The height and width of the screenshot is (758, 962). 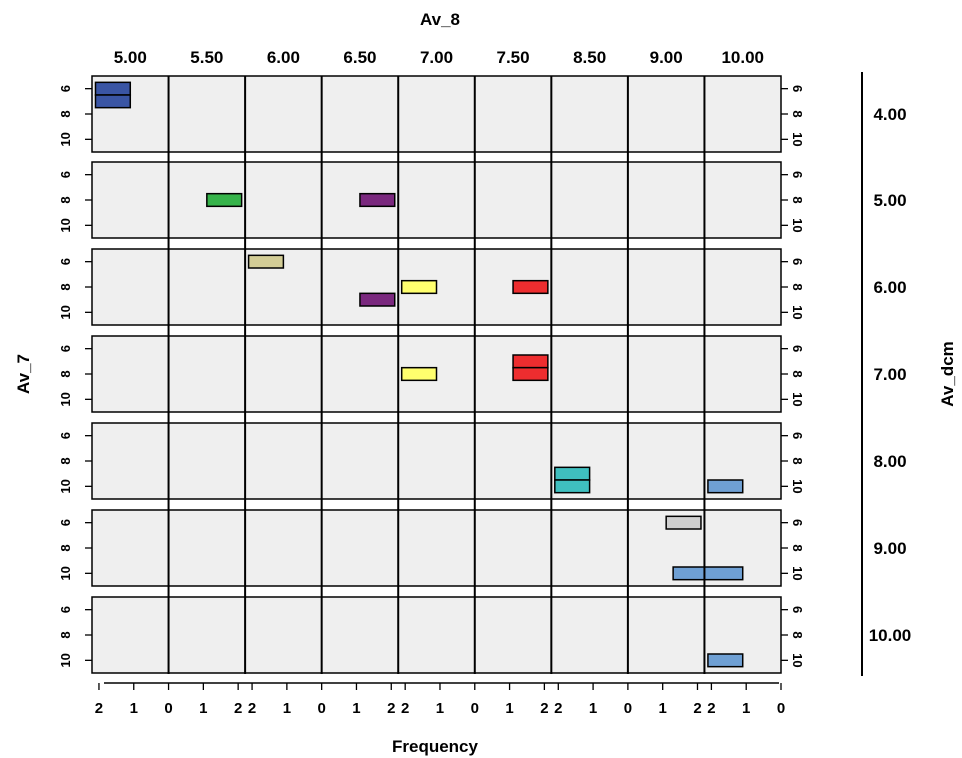 I want to click on row-header: 7.00, so click(x=889, y=374).